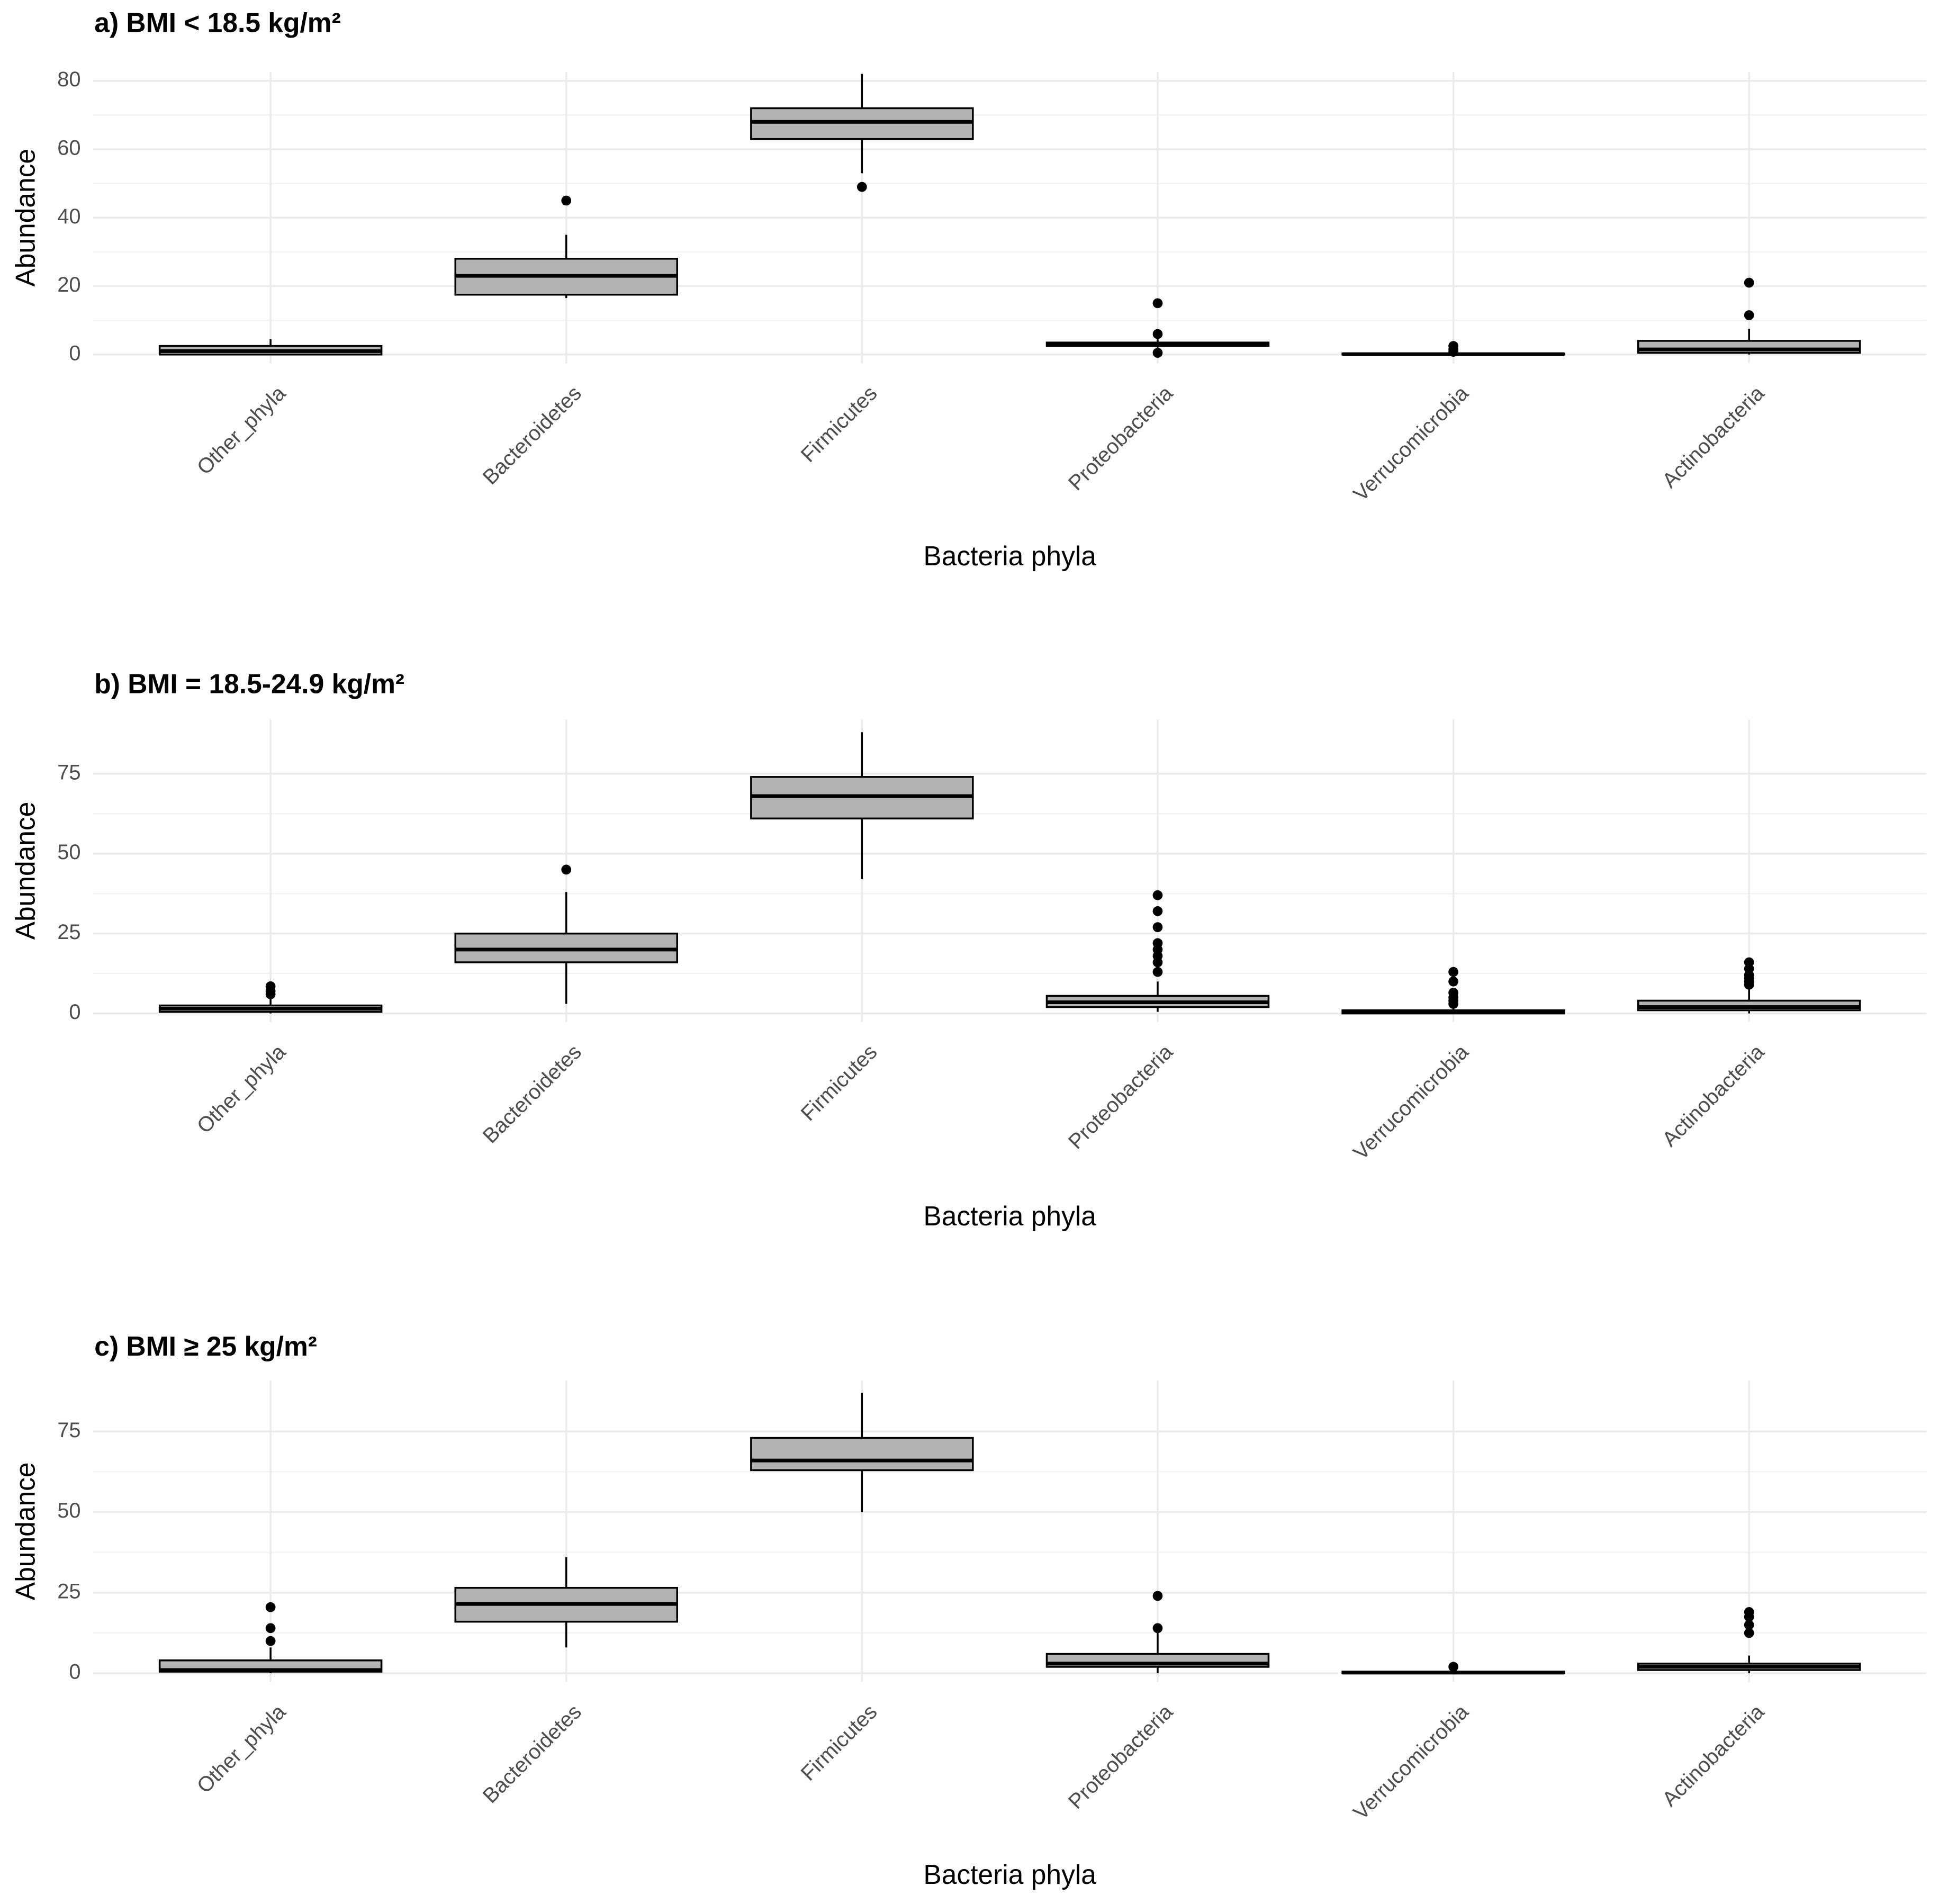 This screenshot has width=1939, height=1904. I want to click on box, so click(862, 1454).